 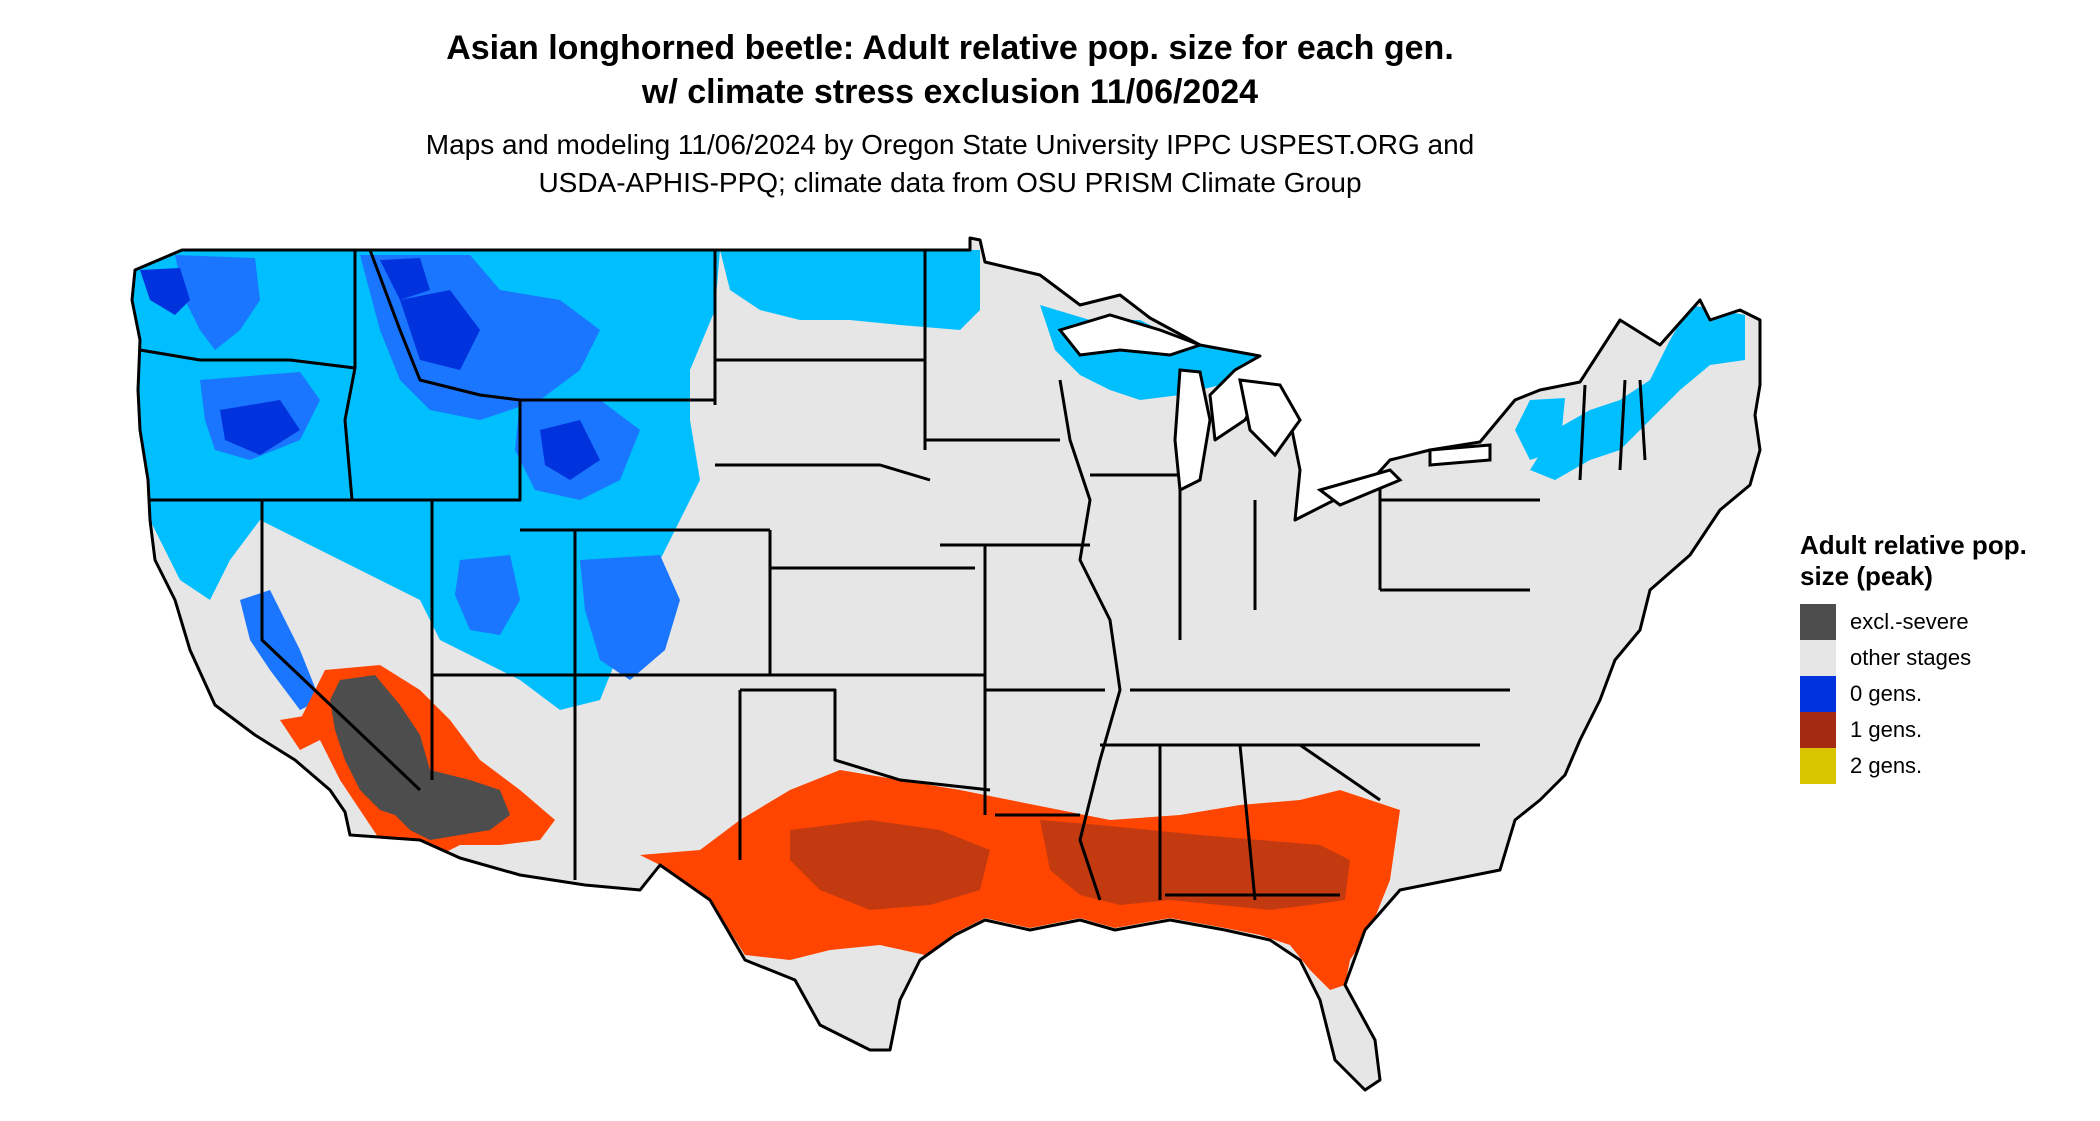 What do you see at coordinates (420, 757) in the screenshot?
I see `excluded-severe-zone` at bounding box center [420, 757].